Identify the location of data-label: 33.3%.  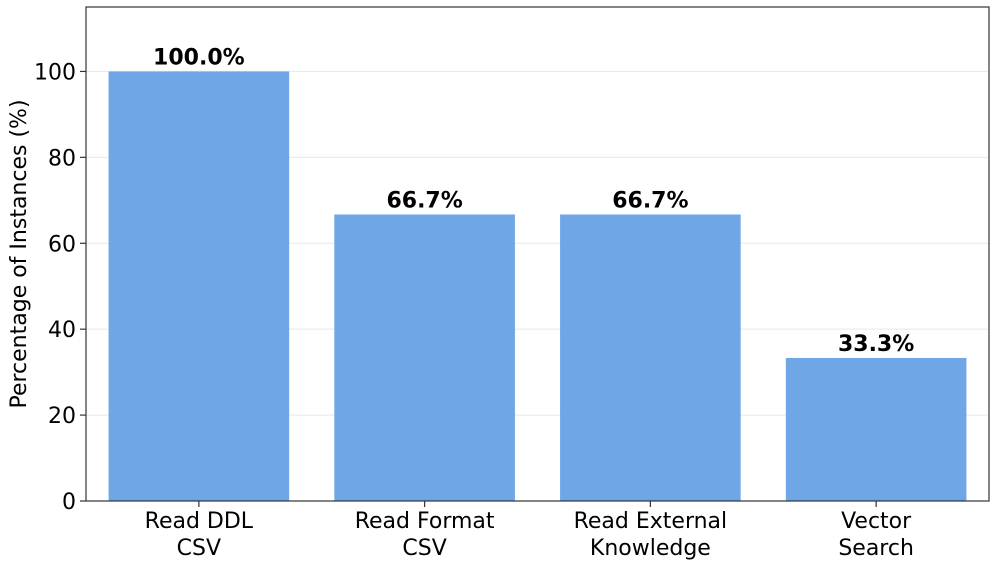
(876, 344).